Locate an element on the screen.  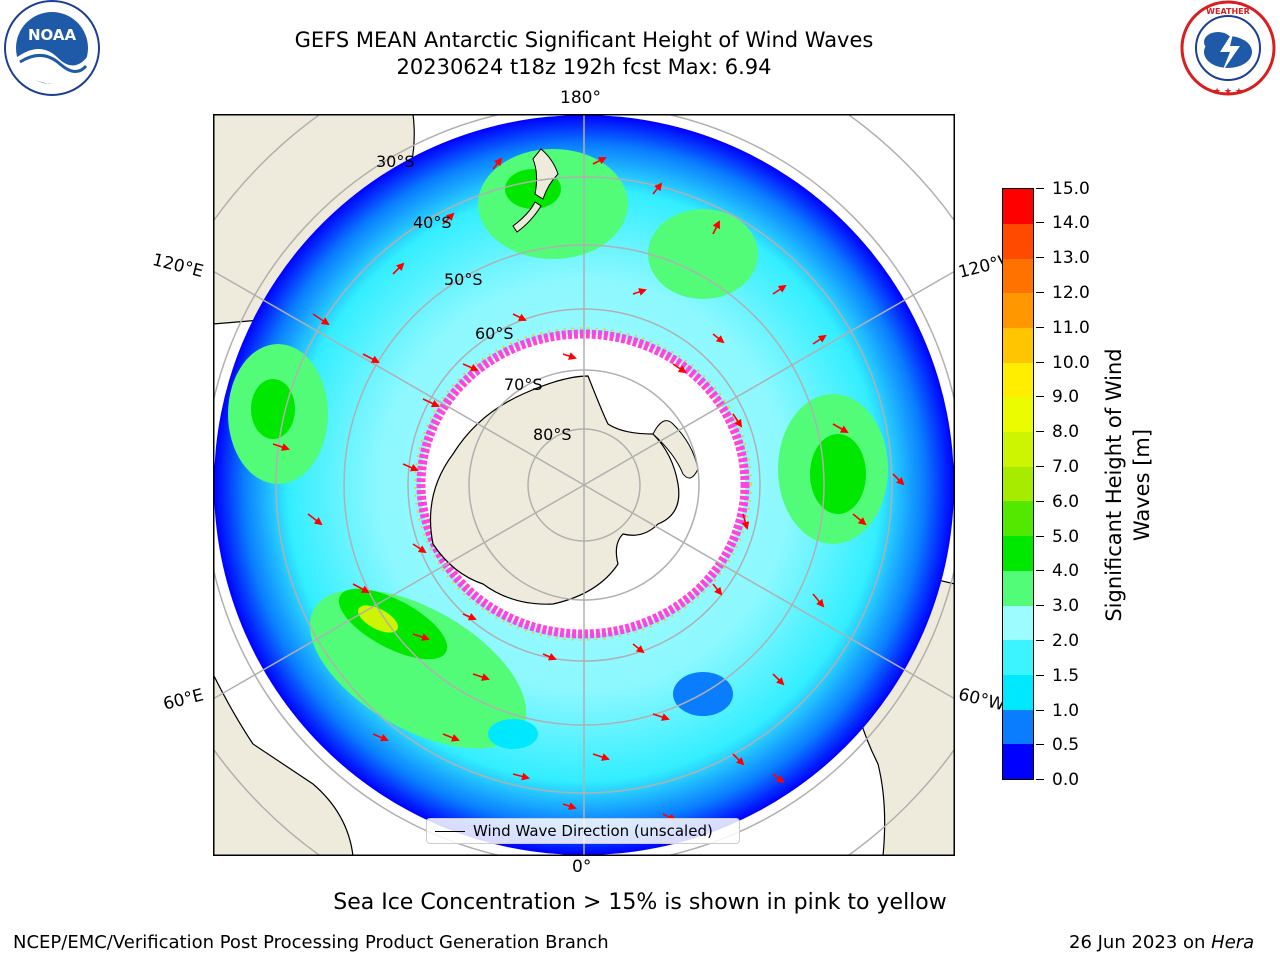
colorbar-label: 0.5 is located at coordinates (1066, 745).